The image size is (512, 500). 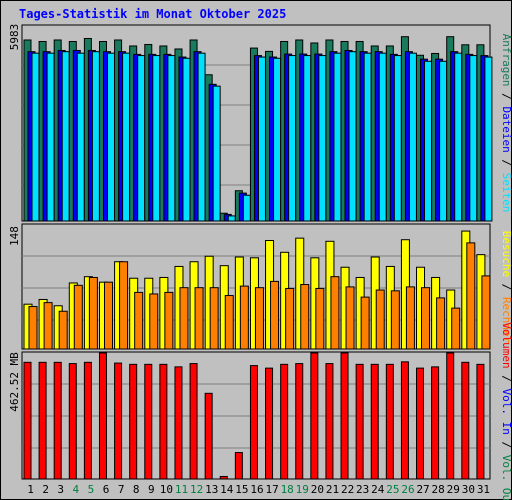 I want to click on legend-entry-besuche: Besuche, so click(x=506, y=254).